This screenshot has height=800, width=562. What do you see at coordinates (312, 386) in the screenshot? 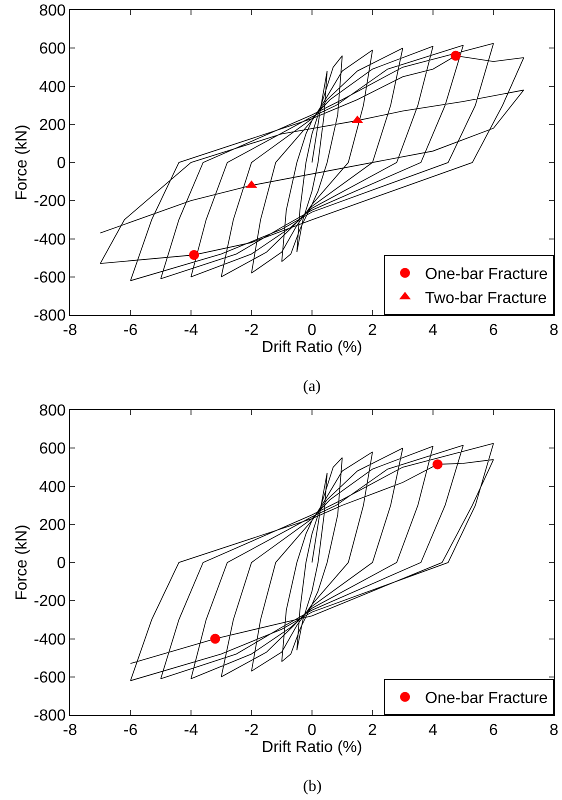
I see `text: (a)` at bounding box center [312, 386].